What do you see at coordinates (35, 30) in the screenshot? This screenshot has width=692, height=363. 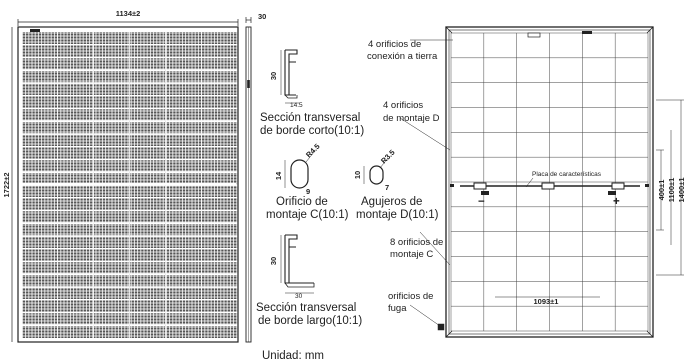 I see `front-top-slot` at bounding box center [35, 30].